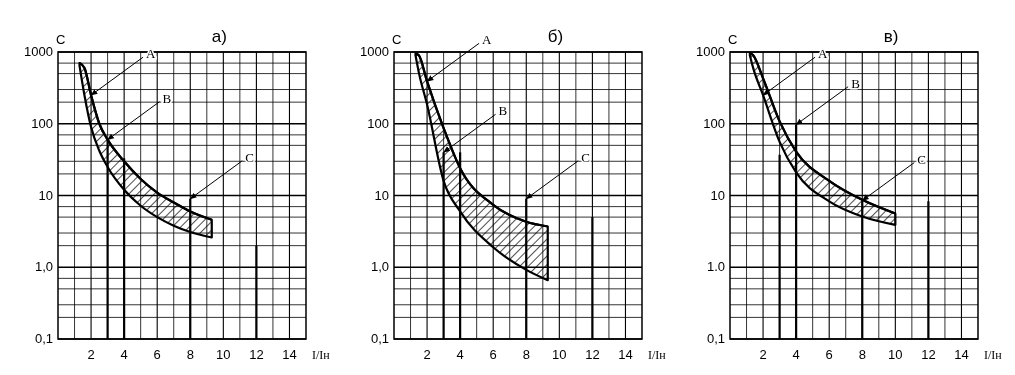  I want to click on chart-title: в), so click(891, 36).